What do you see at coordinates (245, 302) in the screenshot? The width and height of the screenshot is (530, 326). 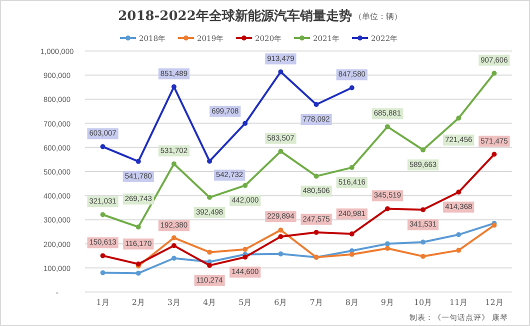 I see `x-tick-label: 5月` at bounding box center [245, 302].